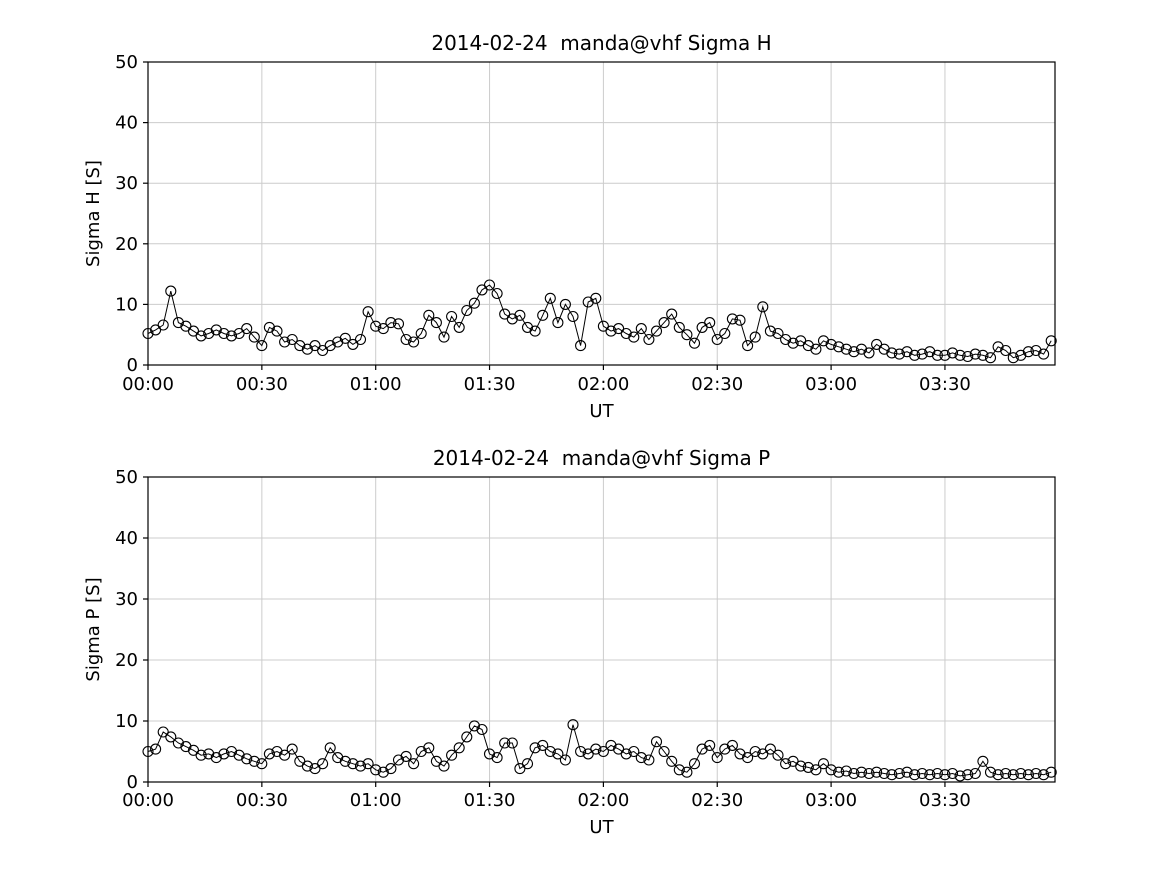 This screenshot has height=875, width=1167. Describe the element at coordinates (148, 800) in the screenshot. I see `x-tick-label: 00:00` at that location.